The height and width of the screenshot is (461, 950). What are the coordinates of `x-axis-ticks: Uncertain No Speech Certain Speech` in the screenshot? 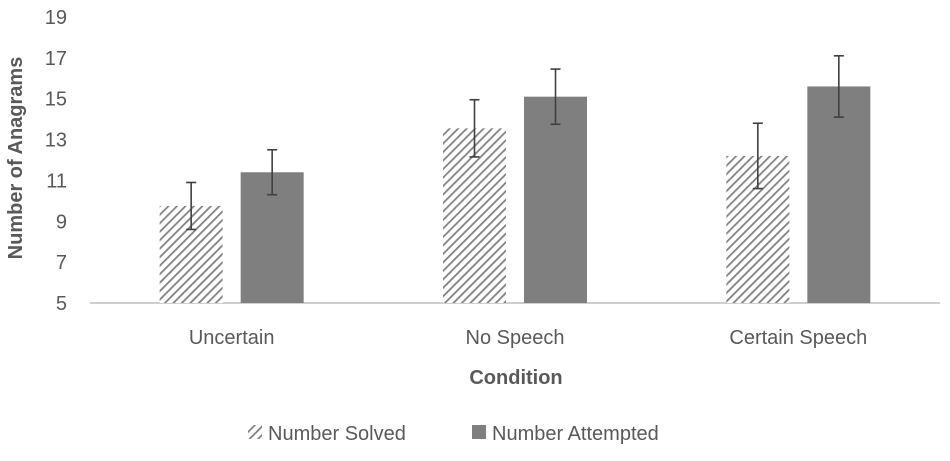 It's located at (528, 338).